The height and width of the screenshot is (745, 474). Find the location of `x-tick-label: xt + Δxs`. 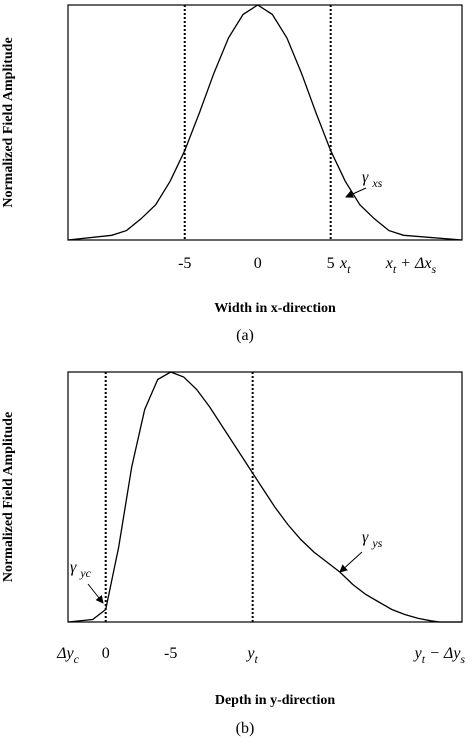

x-tick-label: xt + Δxs is located at coordinates (411, 265).